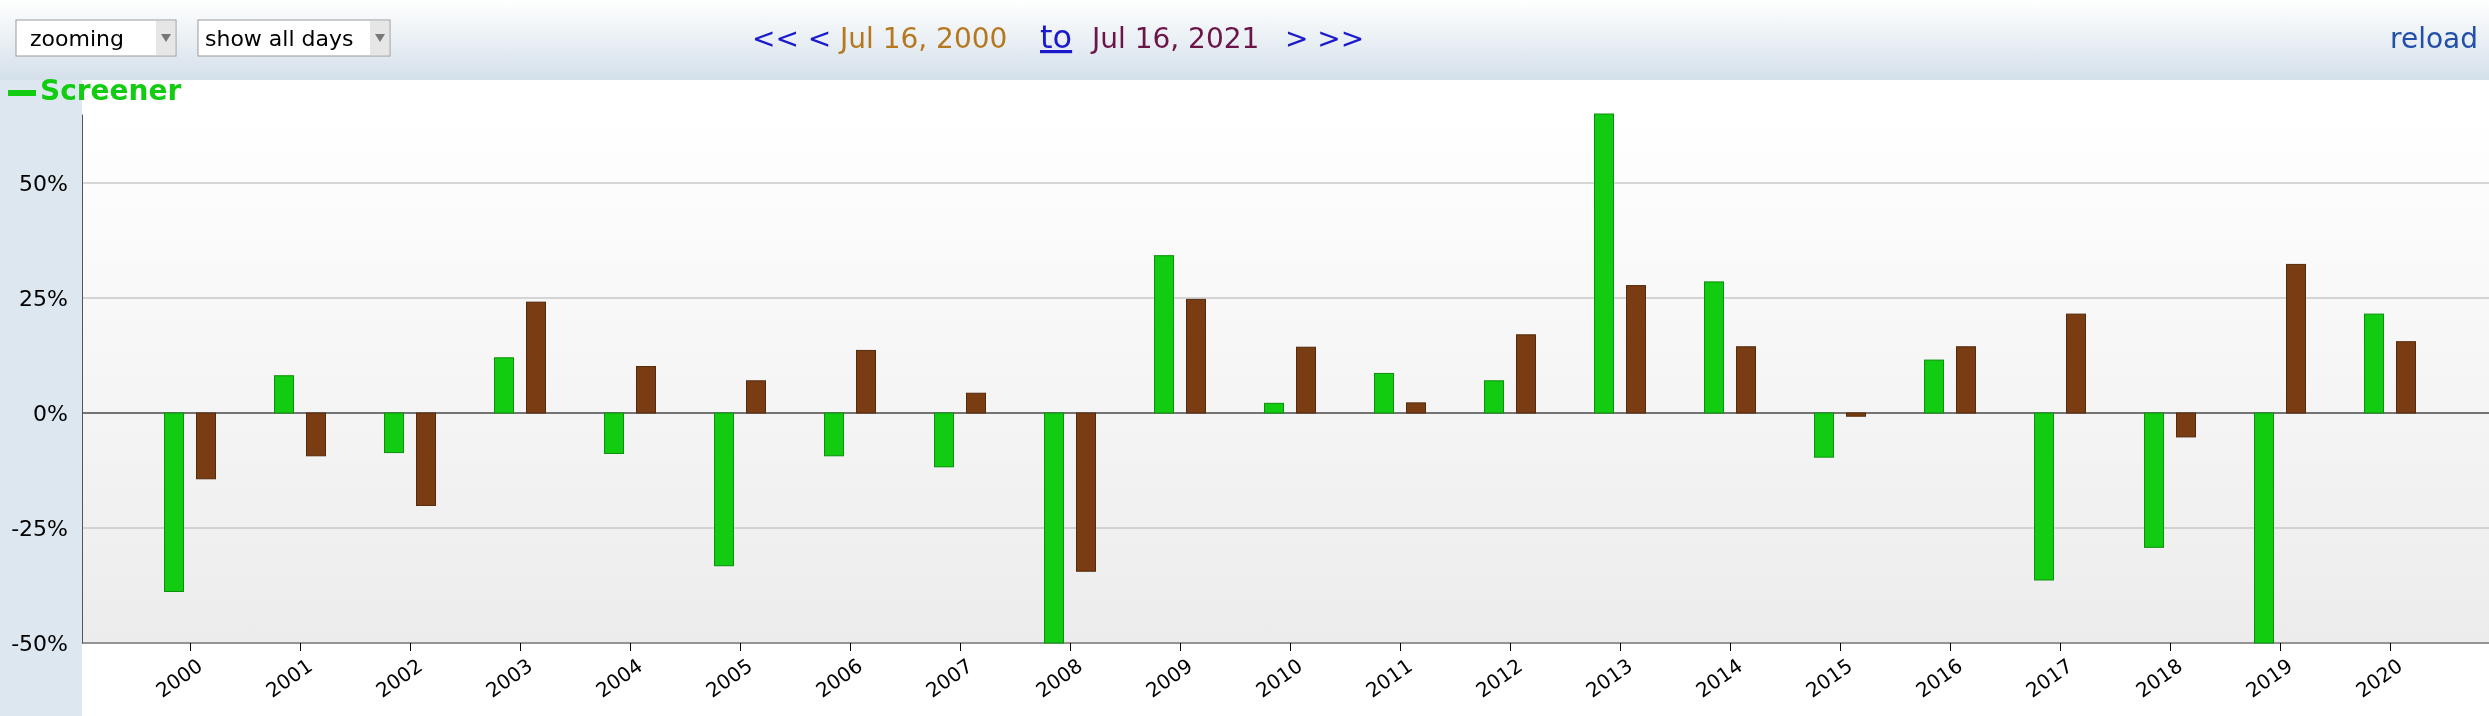 This screenshot has width=2489, height=716. I want to click on y-tick-label: -25%, so click(39, 528).